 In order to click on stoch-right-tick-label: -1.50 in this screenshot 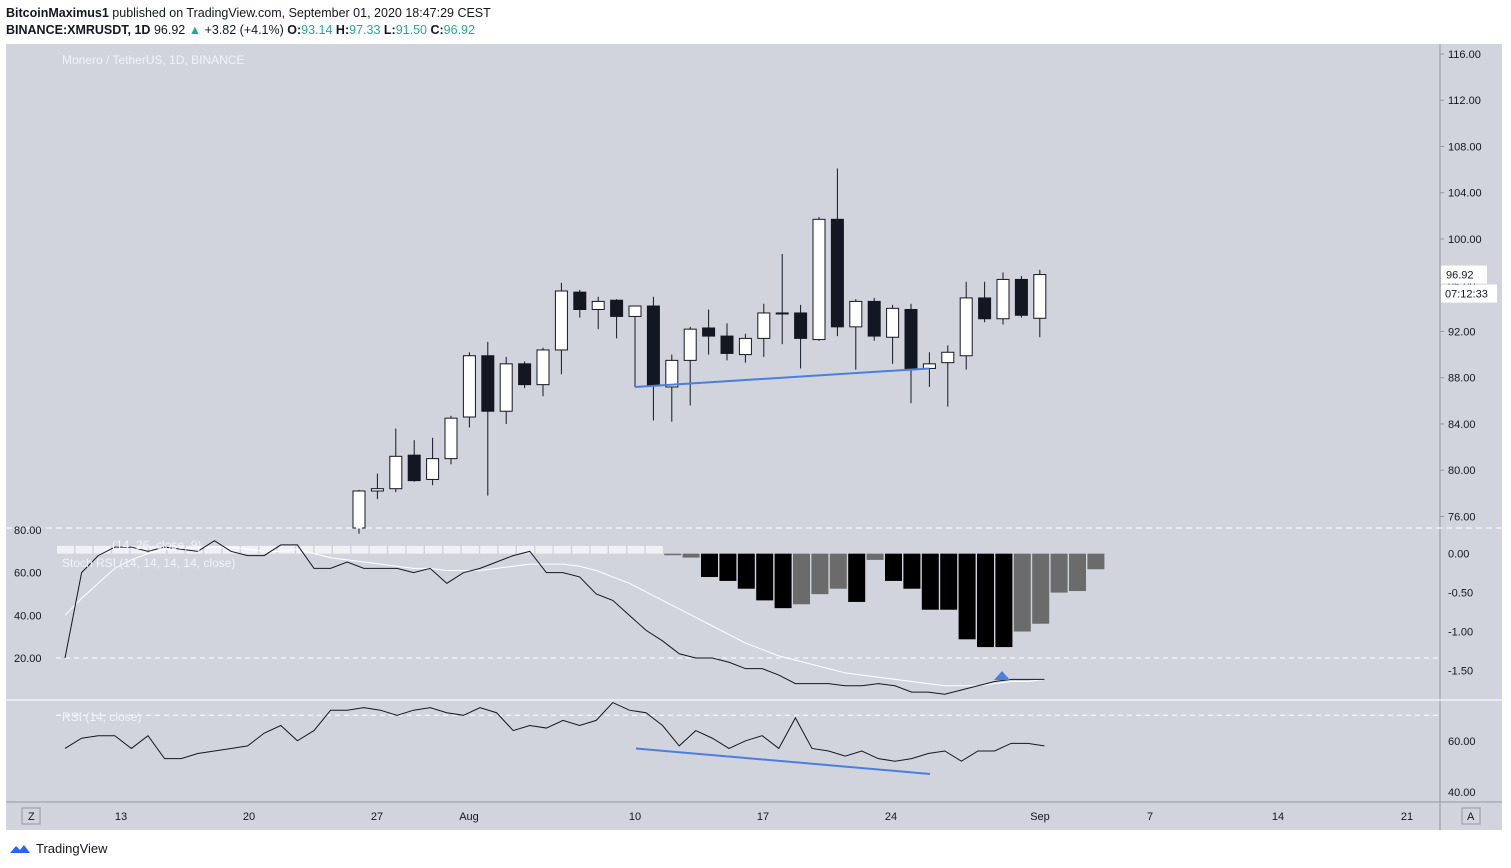, I will do `click(1460, 671)`.